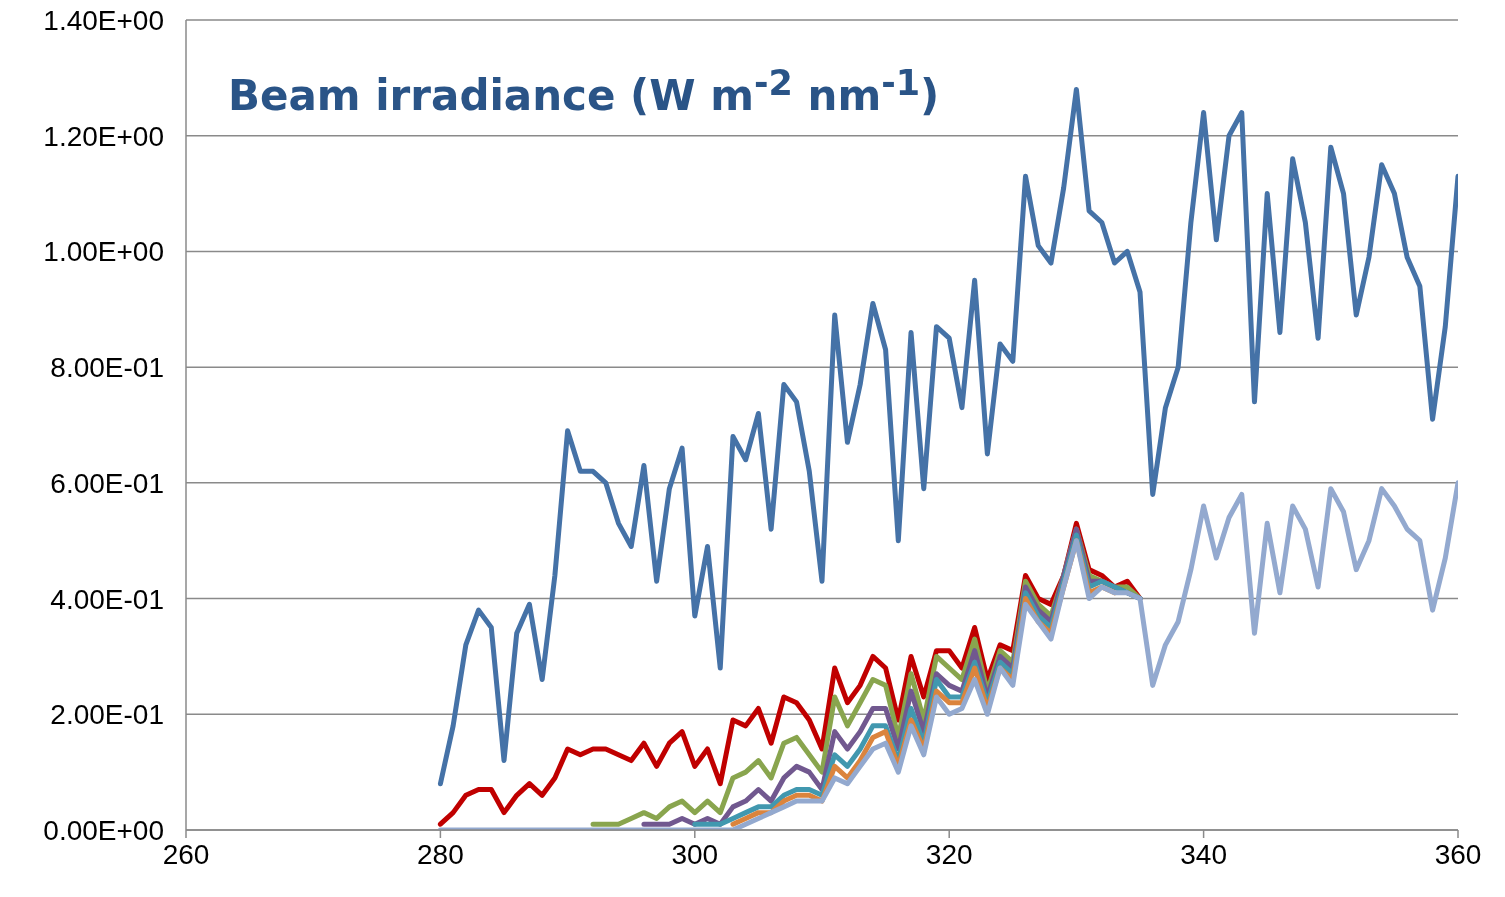 The height and width of the screenshot is (897, 1505). I want to click on x-tick-label: 280, so click(440, 854).